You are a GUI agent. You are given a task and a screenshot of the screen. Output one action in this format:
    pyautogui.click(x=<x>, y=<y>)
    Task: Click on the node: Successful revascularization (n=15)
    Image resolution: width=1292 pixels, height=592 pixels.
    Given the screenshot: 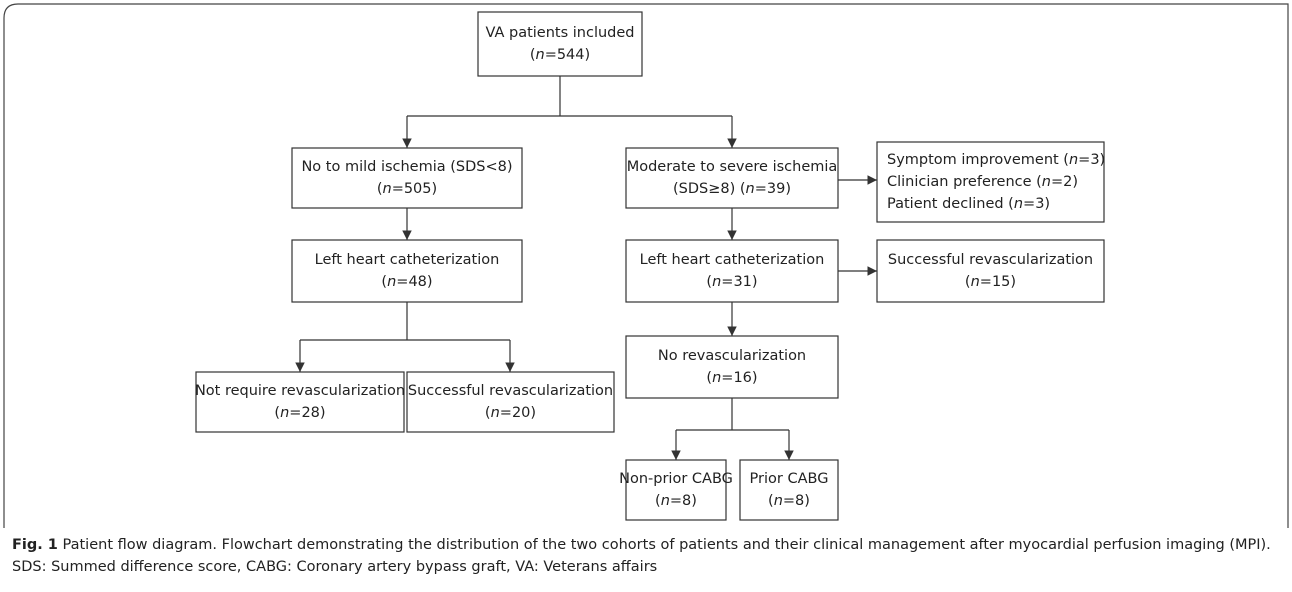 What is the action you would take?
    pyautogui.click(x=990, y=271)
    